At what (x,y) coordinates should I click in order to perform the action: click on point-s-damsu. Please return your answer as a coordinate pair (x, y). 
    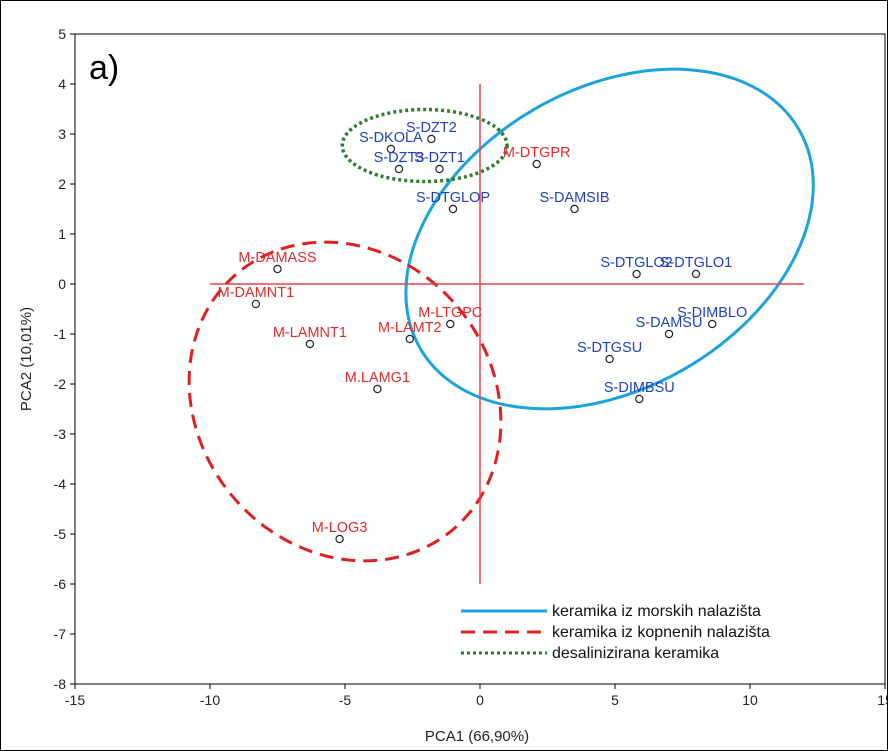
    Looking at the image, I should click on (669, 334).